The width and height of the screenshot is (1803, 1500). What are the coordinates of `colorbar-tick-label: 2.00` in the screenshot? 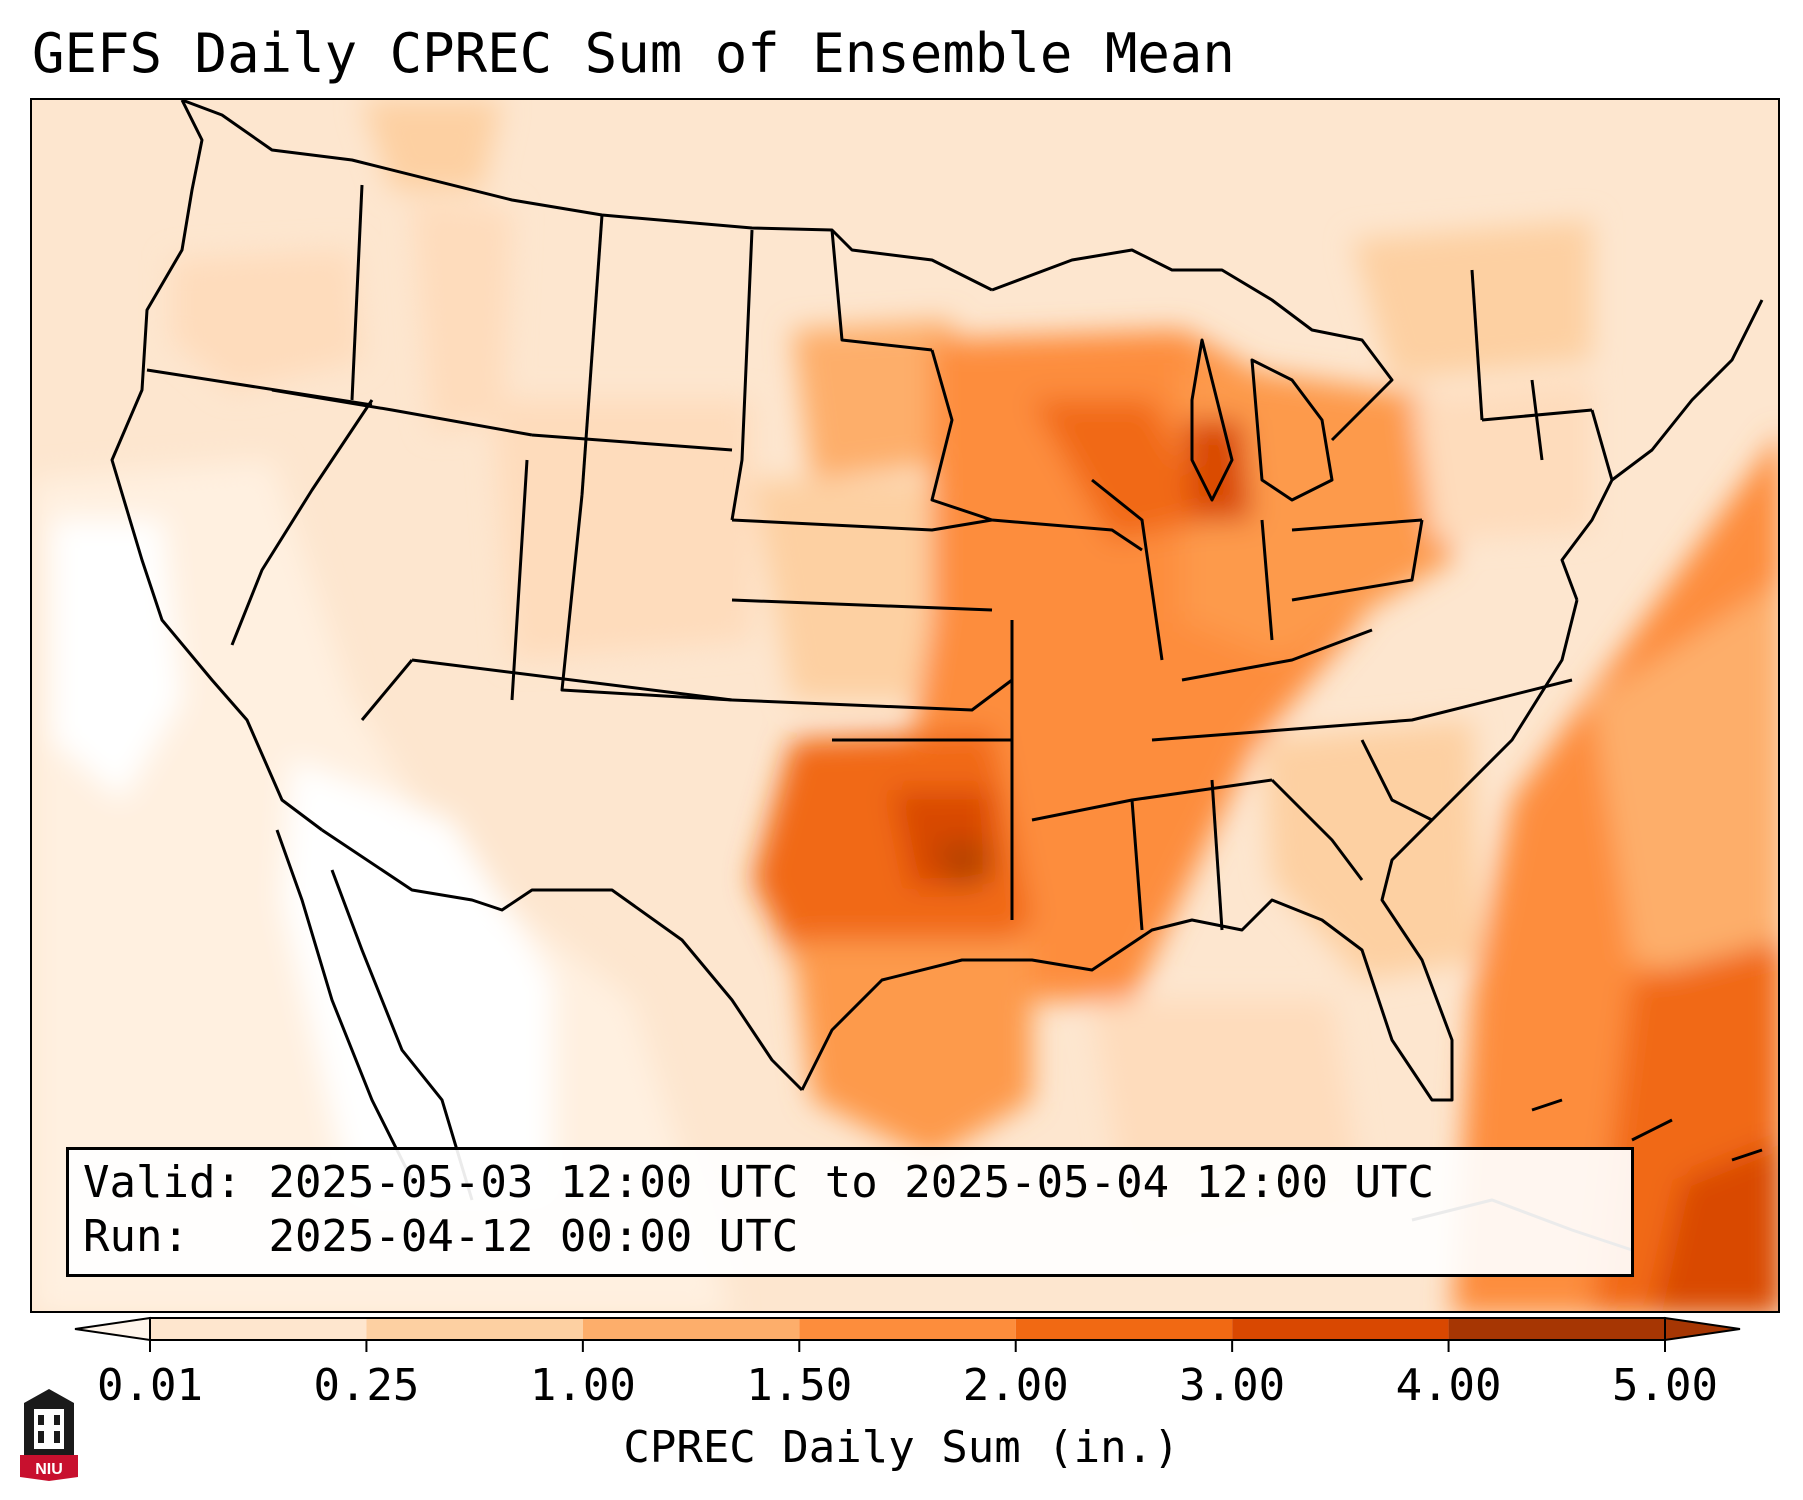 It's located at (1015, 1385).